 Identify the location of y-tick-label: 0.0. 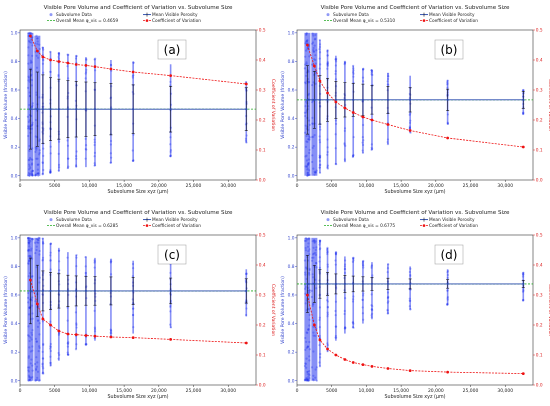
(291, 176).